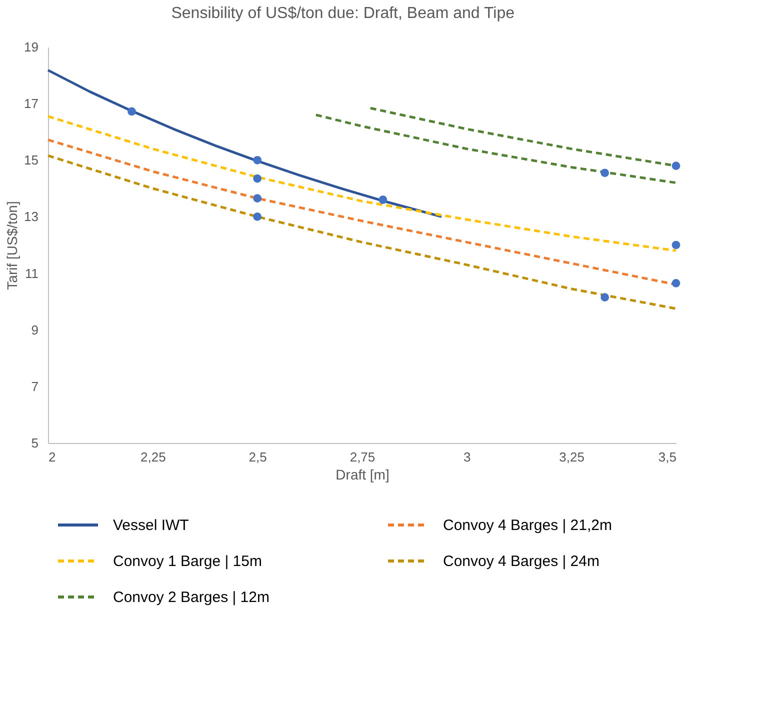 This screenshot has width=784, height=709. I want to click on legend-label: Convoy 1 Barge | 15m, so click(187, 561).